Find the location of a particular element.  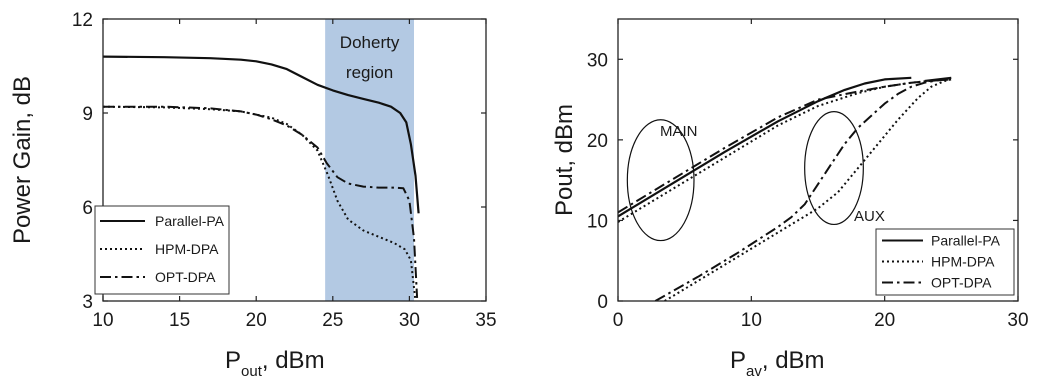

y-tick-label: 10 is located at coordinates (597, 221).